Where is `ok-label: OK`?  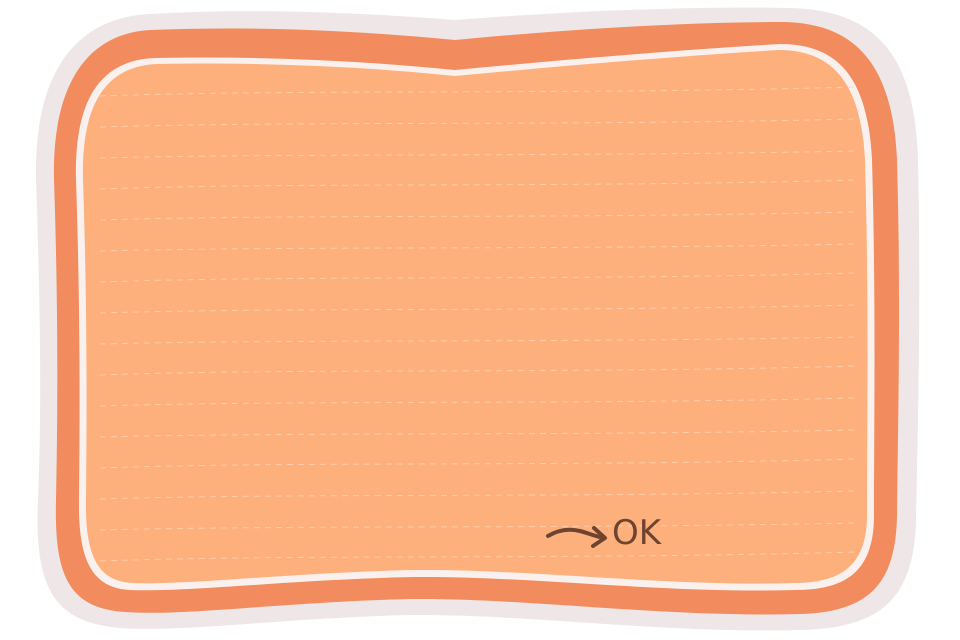 ok-label: OK is located at coordinates (637, 533).